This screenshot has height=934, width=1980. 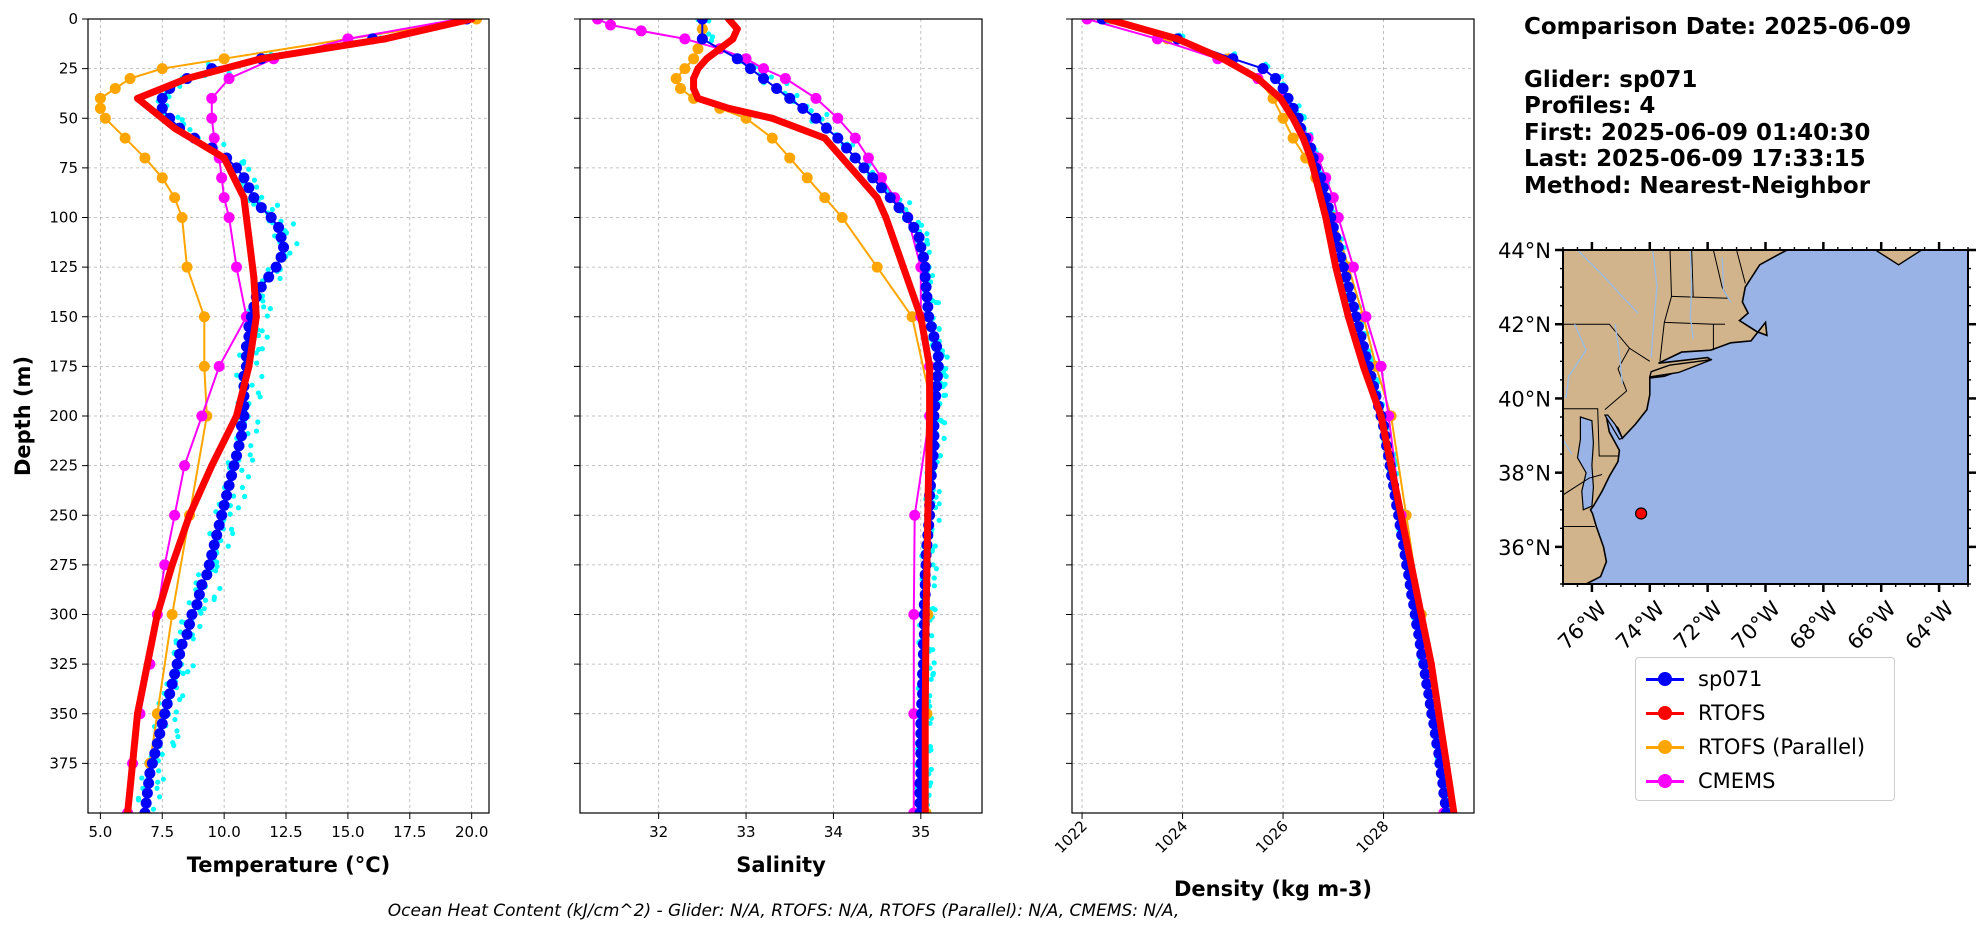 What do you see at coordinates (68, 69) in the screenshot?
I see `y-tick-label: 25` at bounding box center [68, 69].